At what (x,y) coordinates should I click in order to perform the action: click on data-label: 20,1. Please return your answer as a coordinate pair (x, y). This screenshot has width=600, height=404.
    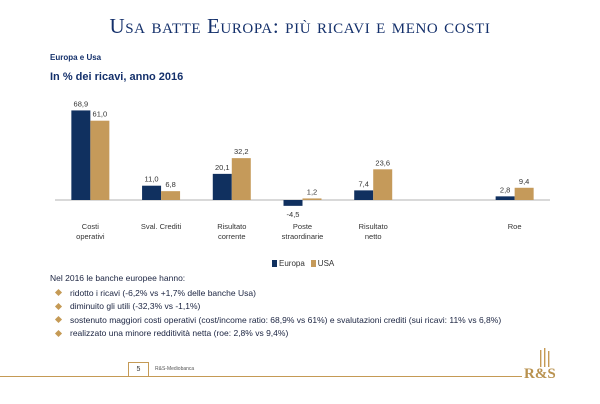
    Looking at the image, I should click on (222, 167).